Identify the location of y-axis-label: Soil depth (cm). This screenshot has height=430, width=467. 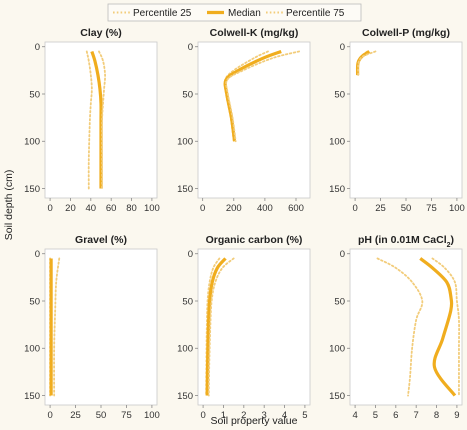
(9, 205).